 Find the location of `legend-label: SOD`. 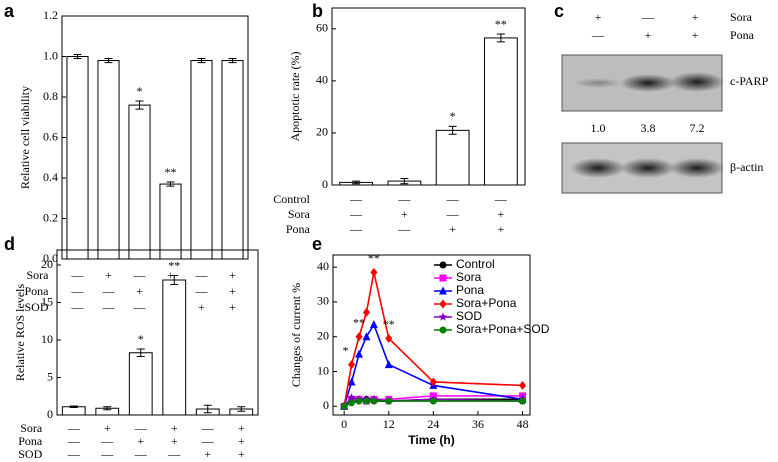

legend-label: SOD is located at coordinates (469, 316).